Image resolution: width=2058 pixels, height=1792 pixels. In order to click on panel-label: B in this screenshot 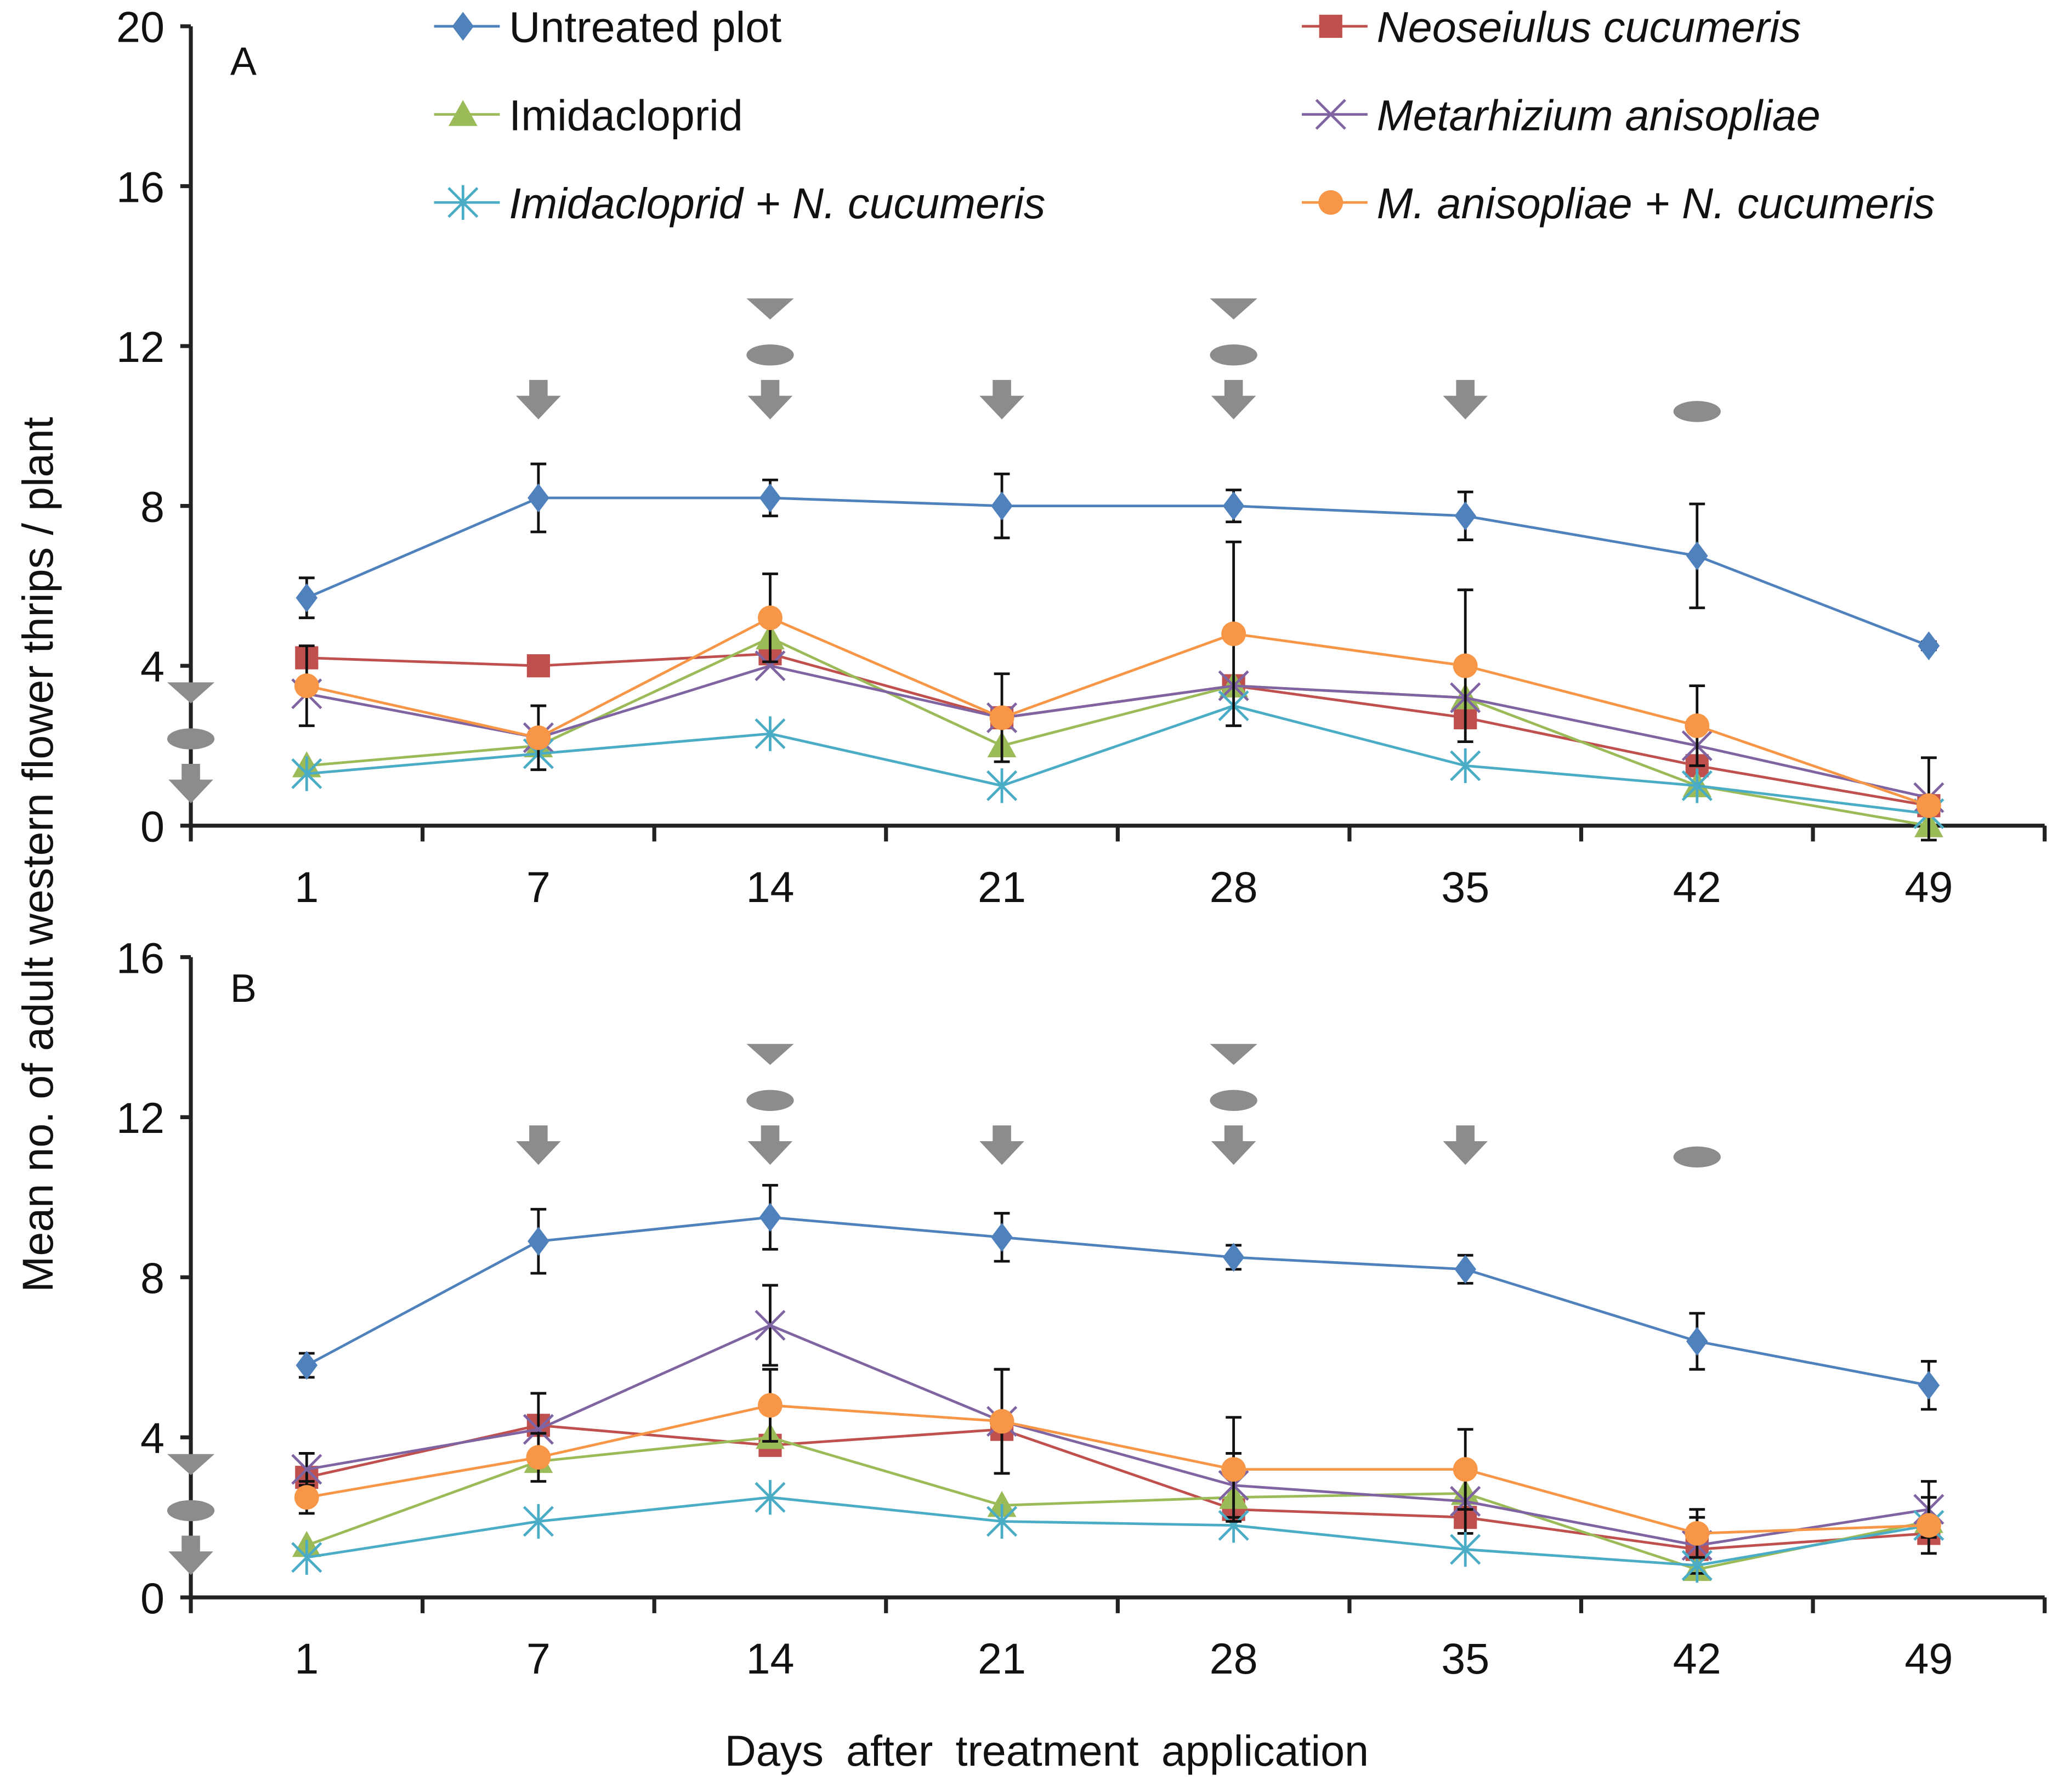, I will do `click(243, 989)`.